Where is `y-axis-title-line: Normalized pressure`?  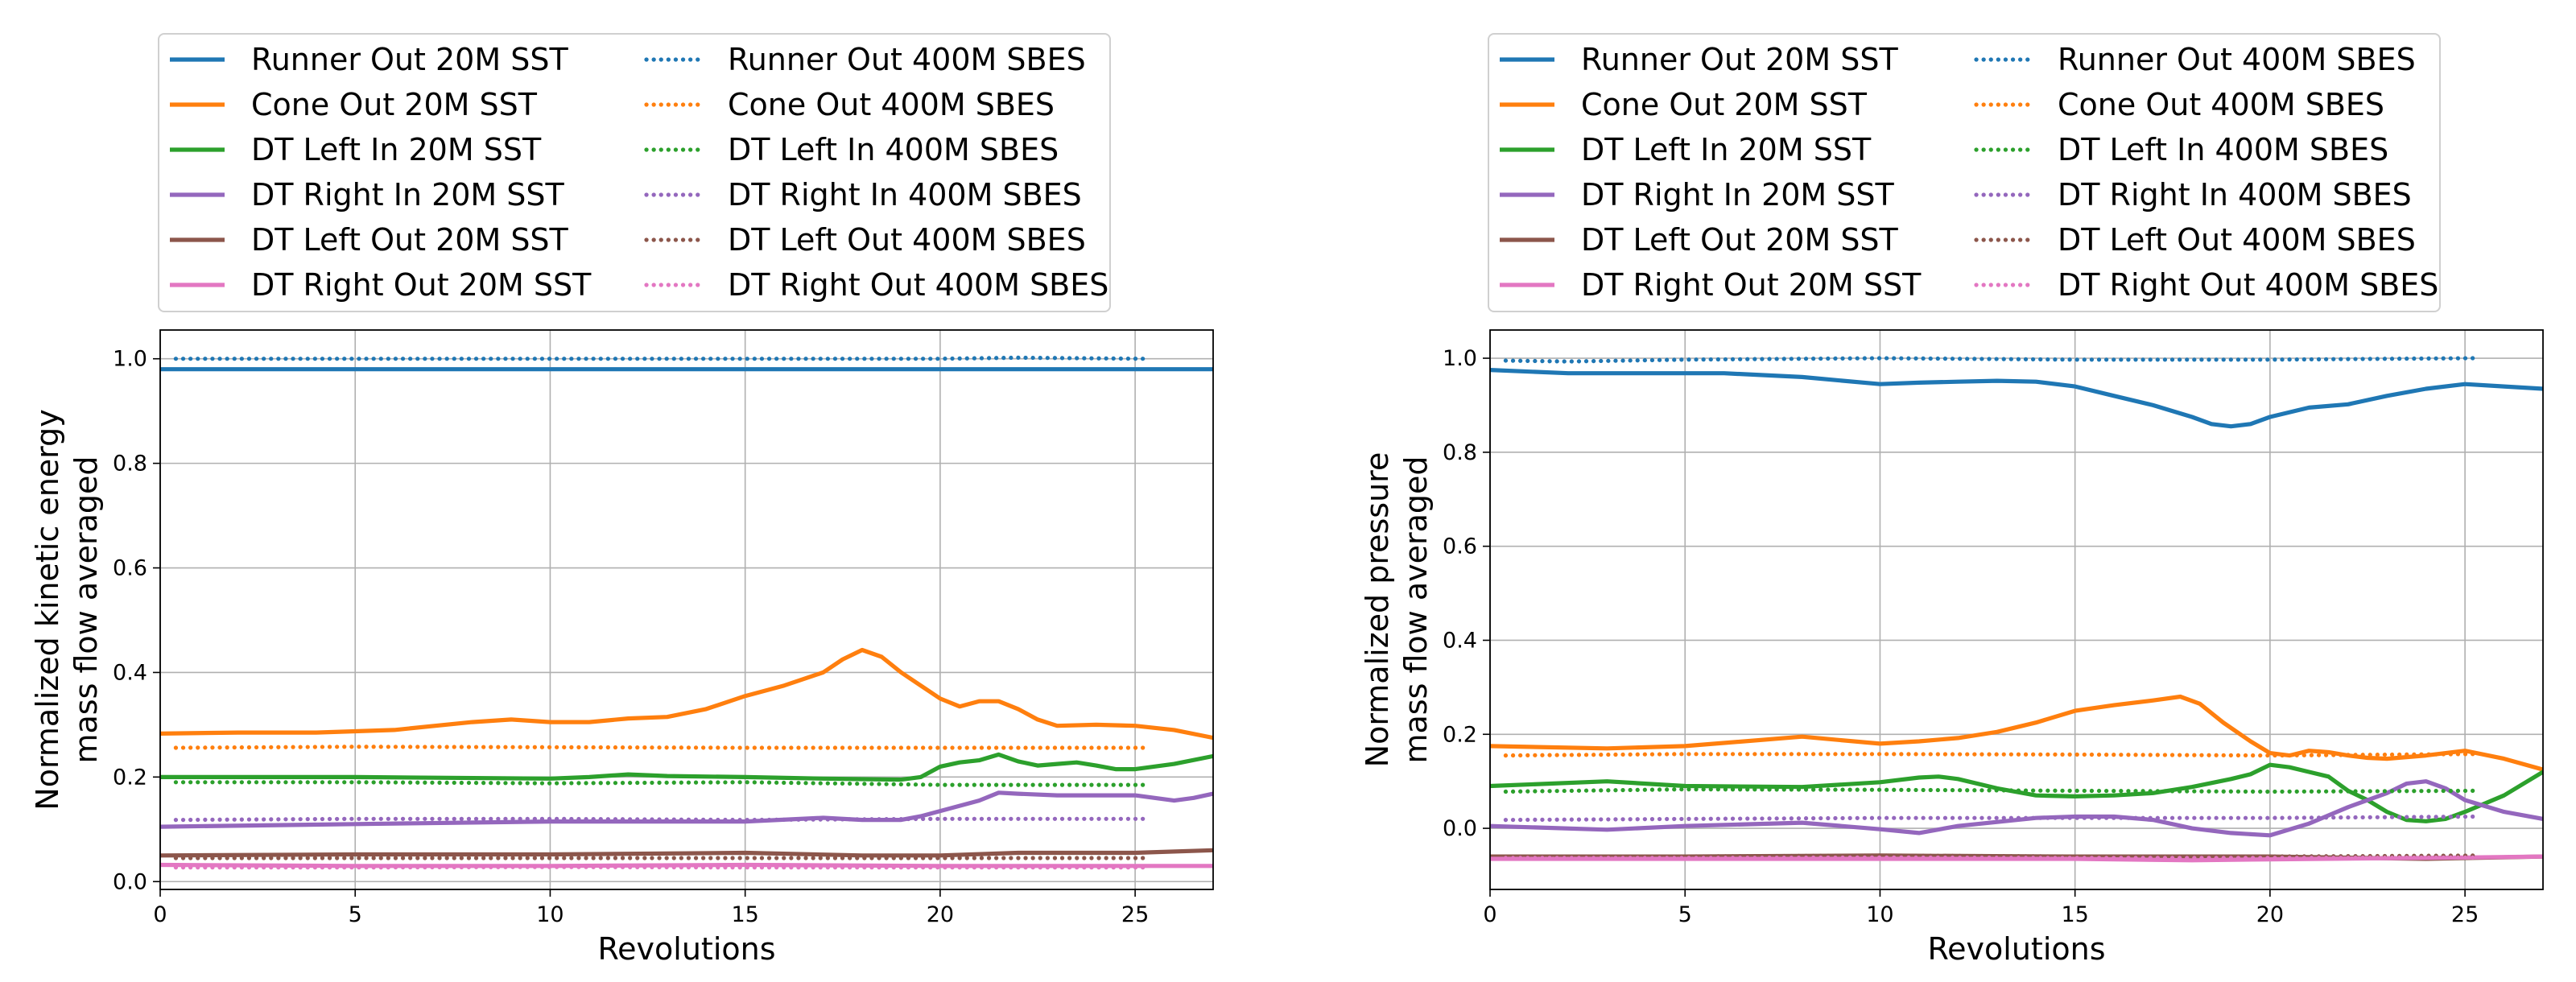 y-axis-title-line: Normalized pressure is located at coordinates (1377, 610).